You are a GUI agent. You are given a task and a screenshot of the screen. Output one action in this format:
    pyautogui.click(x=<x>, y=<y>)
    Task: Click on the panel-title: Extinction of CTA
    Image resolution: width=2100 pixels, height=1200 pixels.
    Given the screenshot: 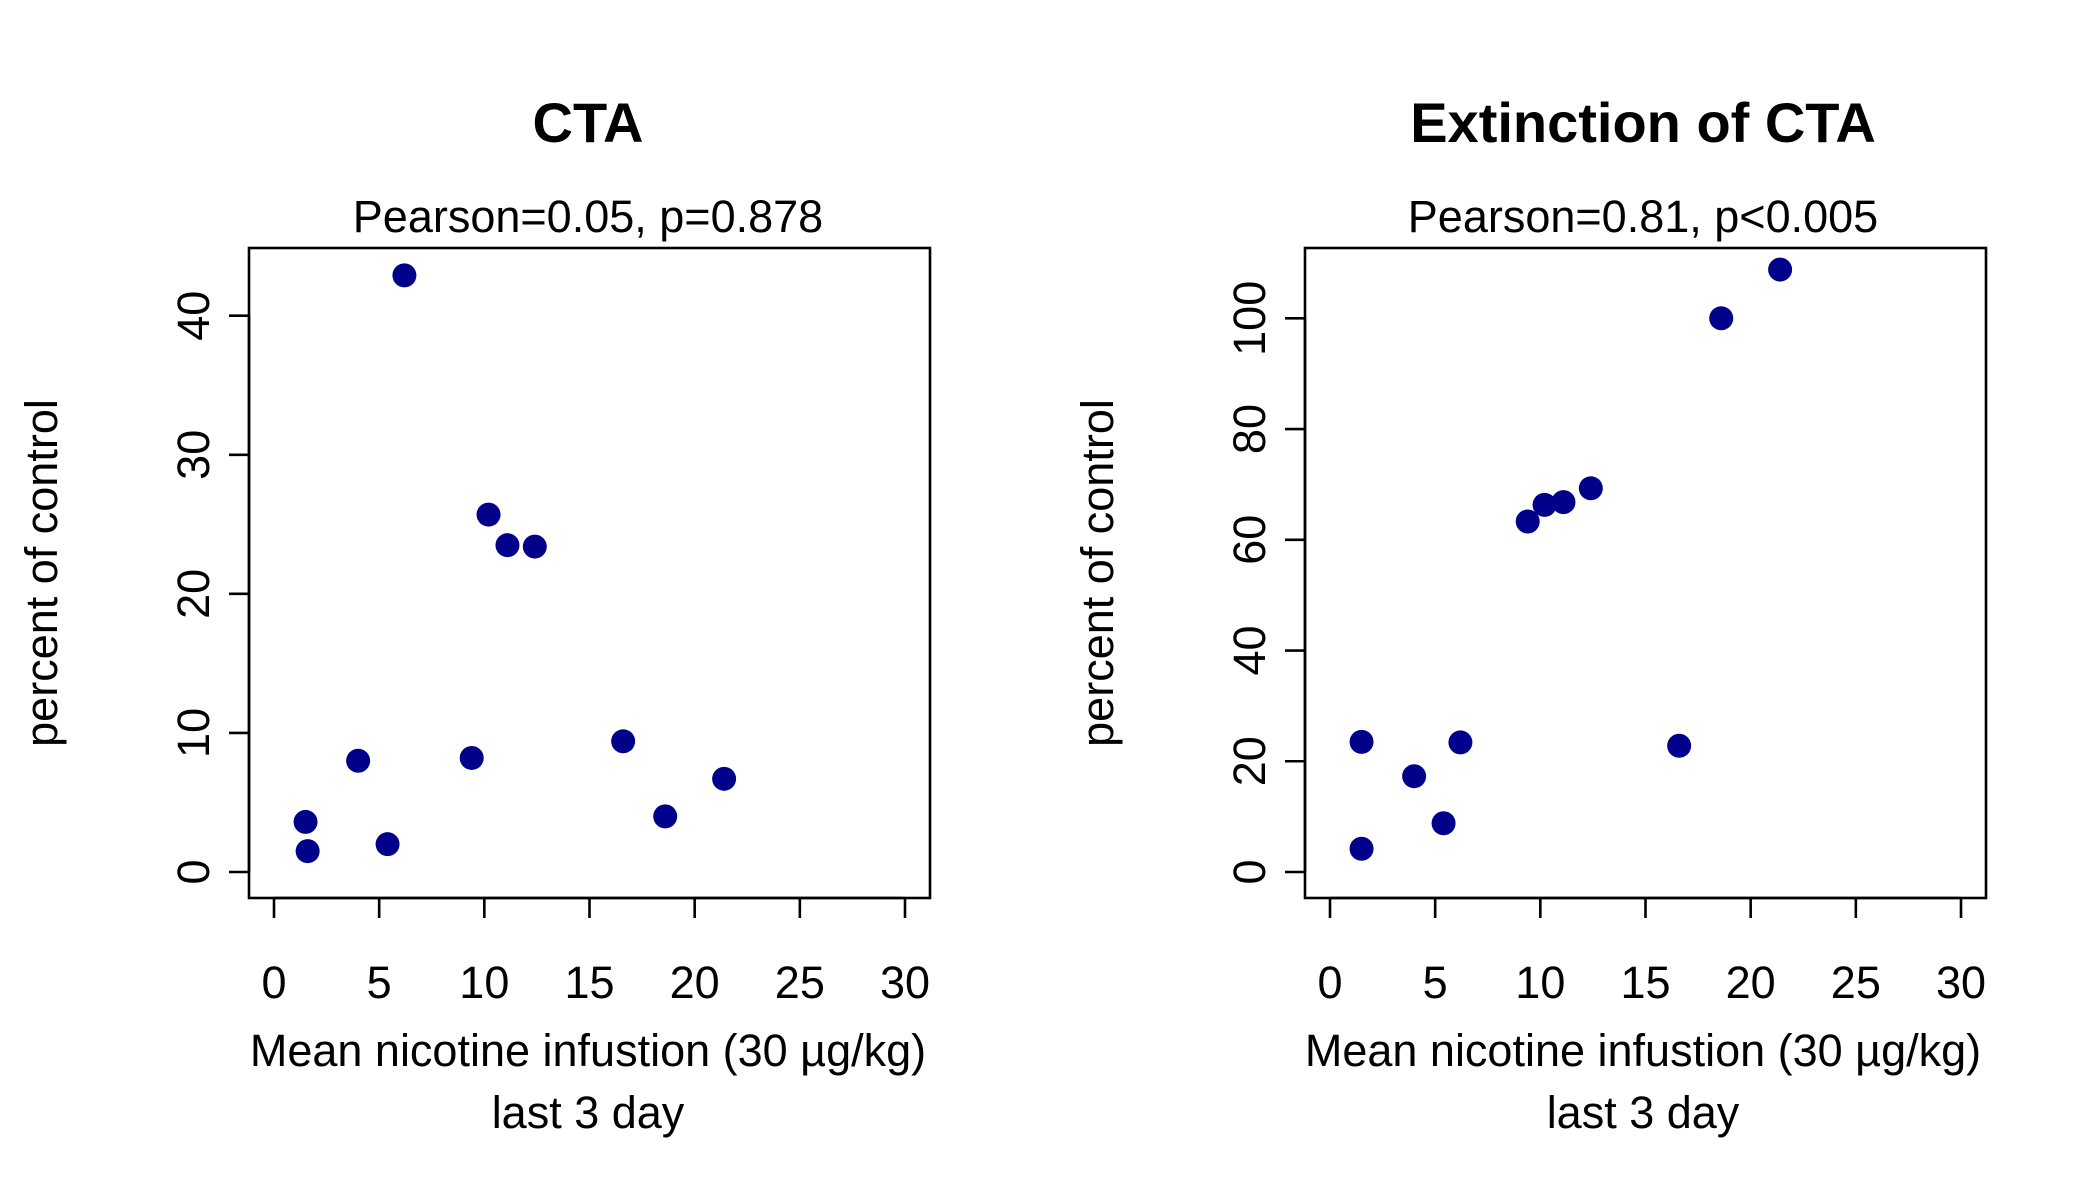 What is the action you would take?
    pyautogui.click(x=1643, y=122)
    